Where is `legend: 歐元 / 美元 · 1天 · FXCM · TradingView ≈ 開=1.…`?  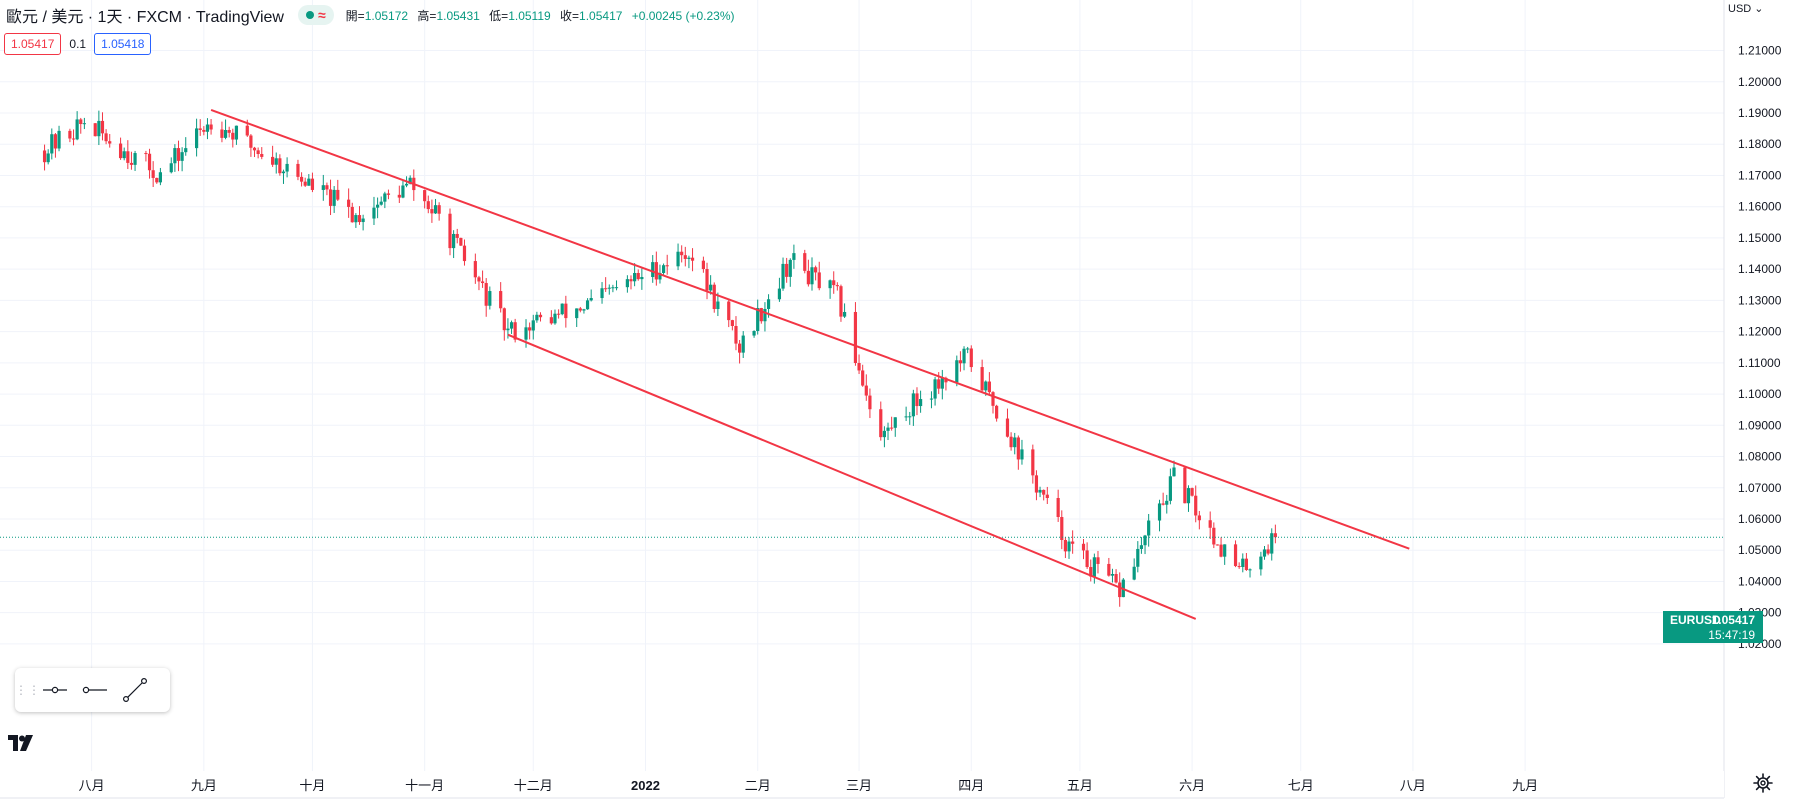 legend: 歐元 / 美元 · 1天 · FXCM · TradingView ≈ 開=1.… is located at coordinates (370, 15).